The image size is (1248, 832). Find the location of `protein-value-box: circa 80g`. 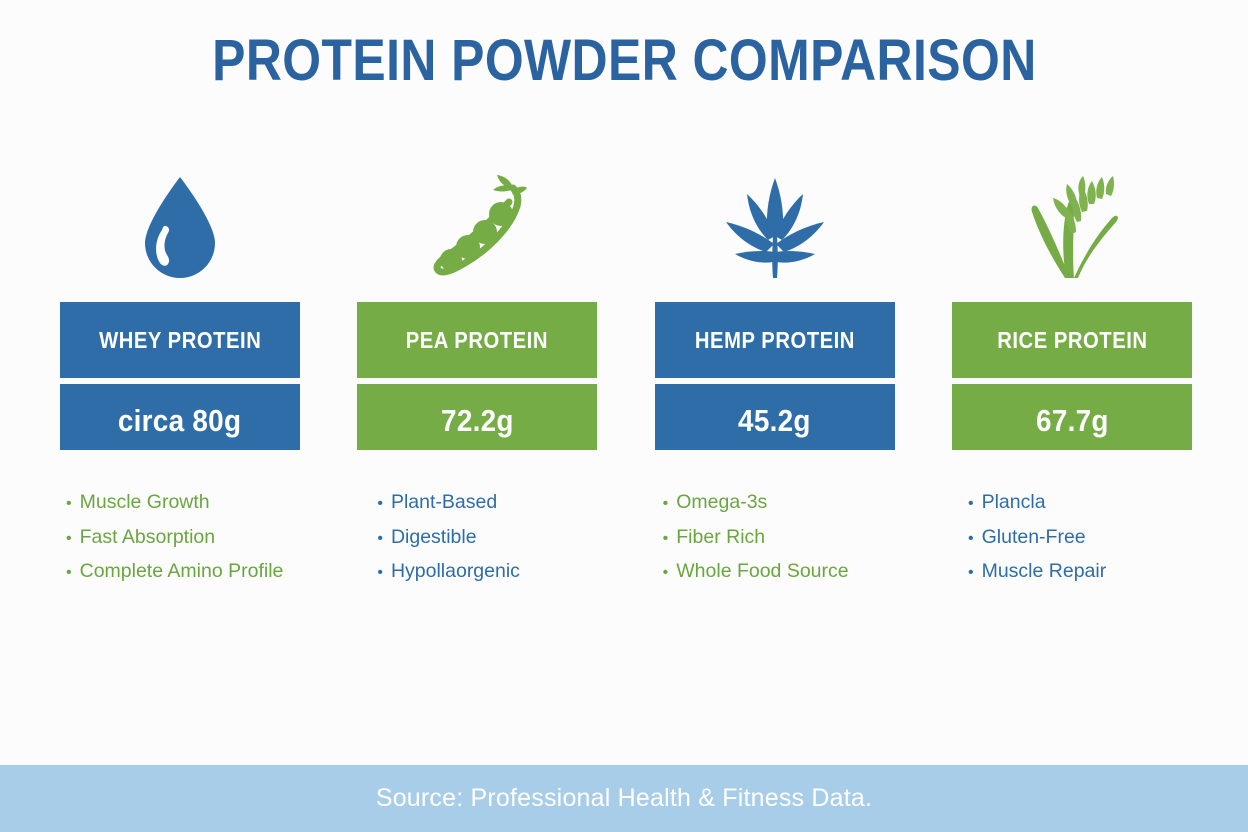

protein-value-box: circa 80g is located at coordinates (180, 417).